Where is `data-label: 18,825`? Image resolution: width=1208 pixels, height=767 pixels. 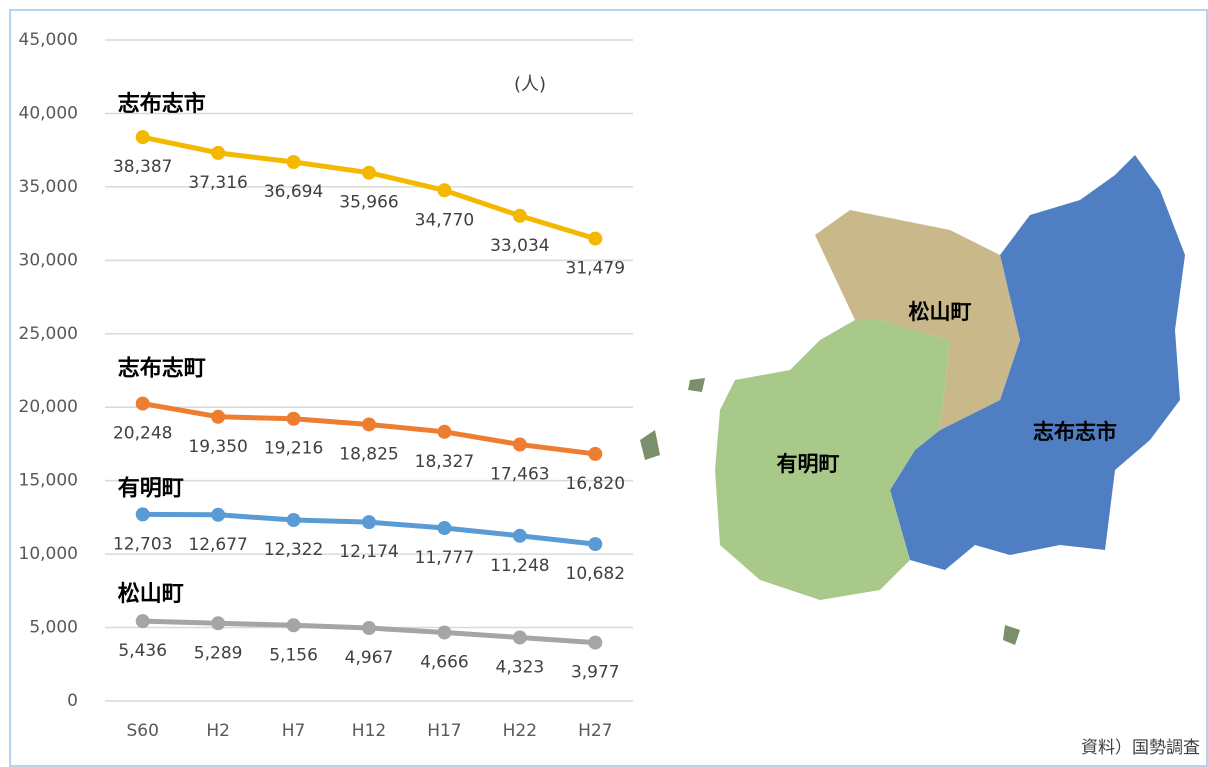
data-label: 18,825 is located at coordinates (368, 454).